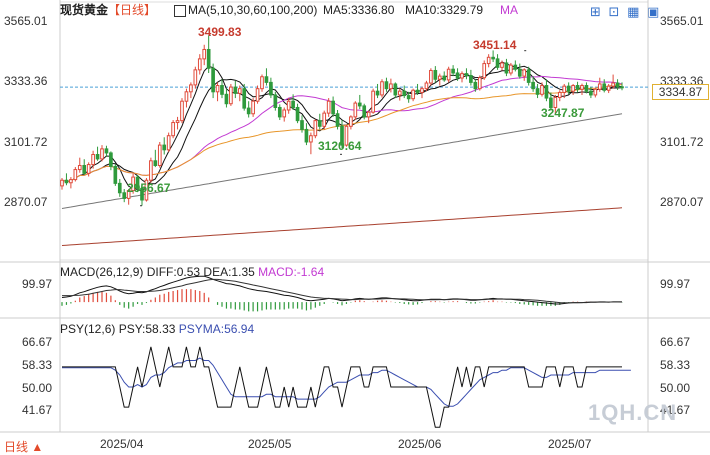  Describe the element at coordinates (173, 272) in the screenshot. I see `macd-diff: DIFF:0.53` at that location.